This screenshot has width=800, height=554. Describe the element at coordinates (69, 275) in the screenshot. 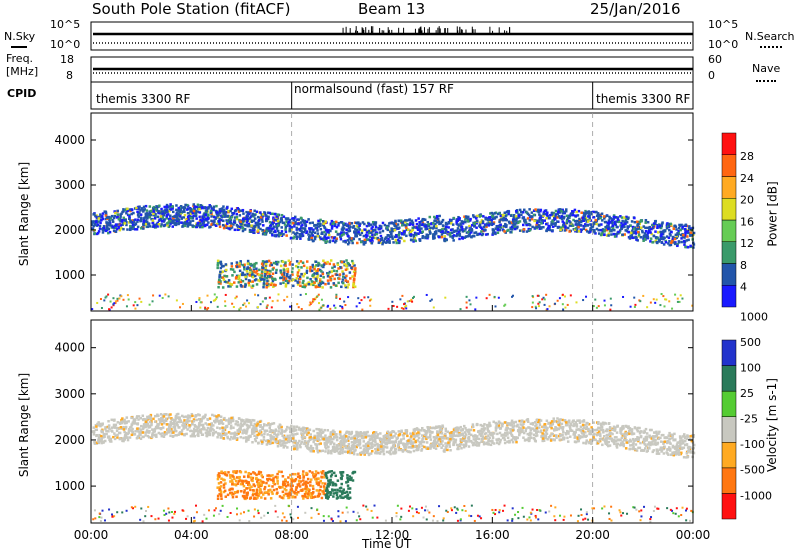

I see `y-tick-label: 1000` at that location.